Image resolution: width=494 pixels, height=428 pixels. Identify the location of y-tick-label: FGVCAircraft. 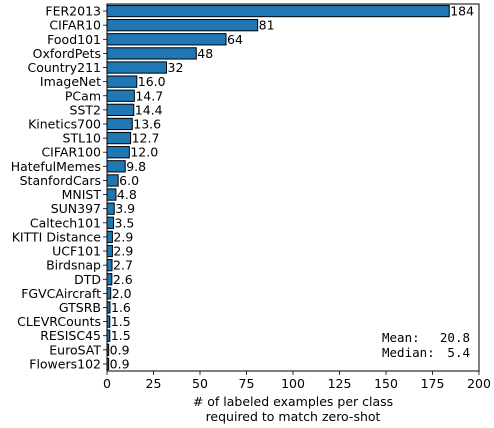
(61, 293).